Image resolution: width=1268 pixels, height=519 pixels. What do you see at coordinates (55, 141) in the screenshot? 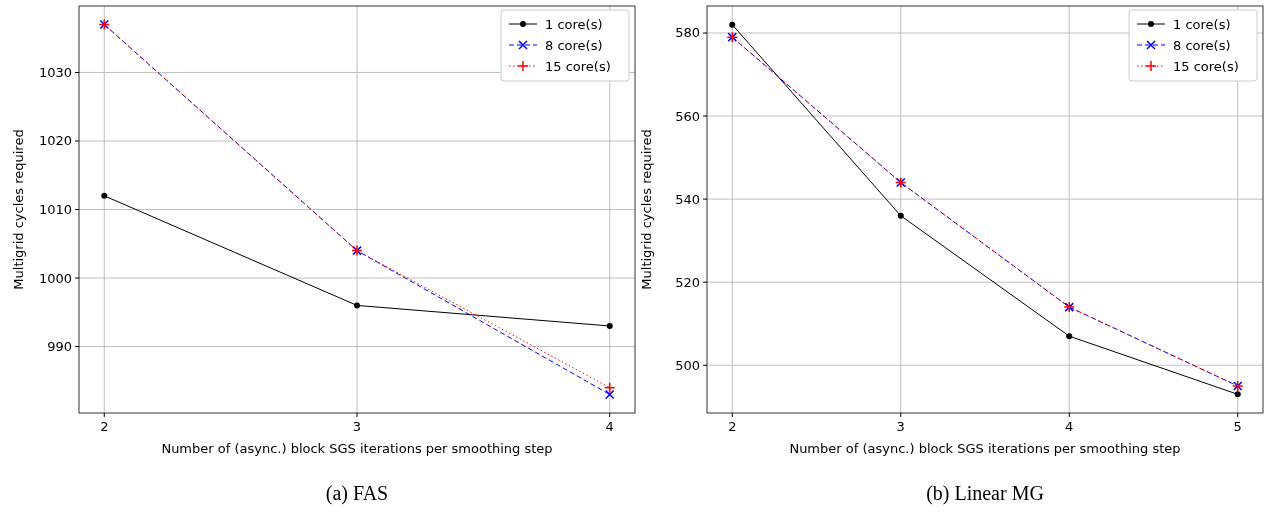
I see `y-tick-label: 1020` at bounding box center [55, 141].